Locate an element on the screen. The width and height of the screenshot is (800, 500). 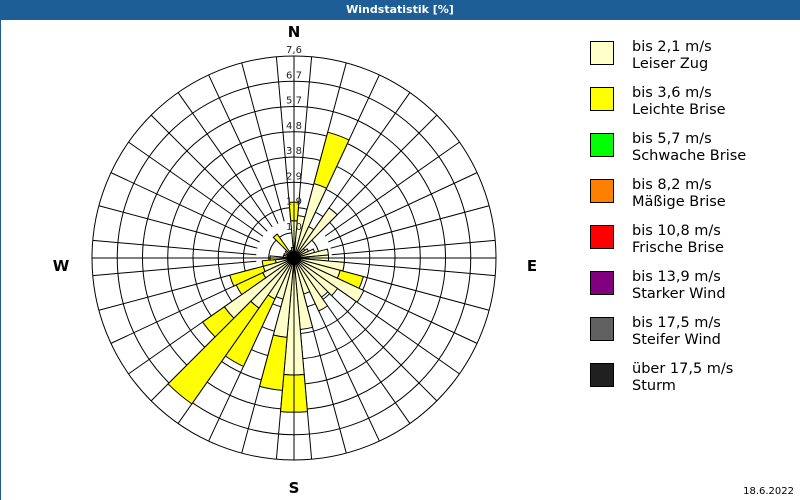
legend-label: bis 13,9 m/s Starker Wind is located at coordinates (679, 285).